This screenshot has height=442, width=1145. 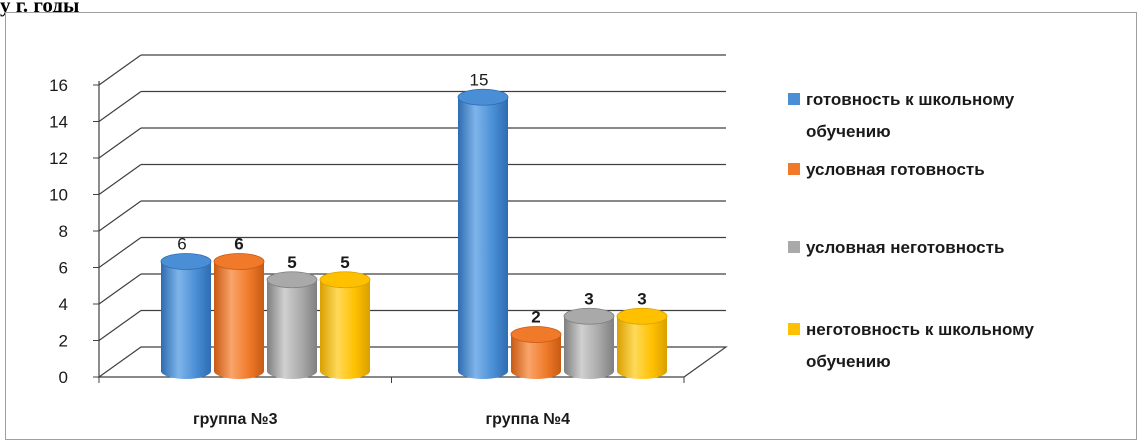 I want to click on legend-item-условная-готовность: условная готовность, so click(x=886, y=169).